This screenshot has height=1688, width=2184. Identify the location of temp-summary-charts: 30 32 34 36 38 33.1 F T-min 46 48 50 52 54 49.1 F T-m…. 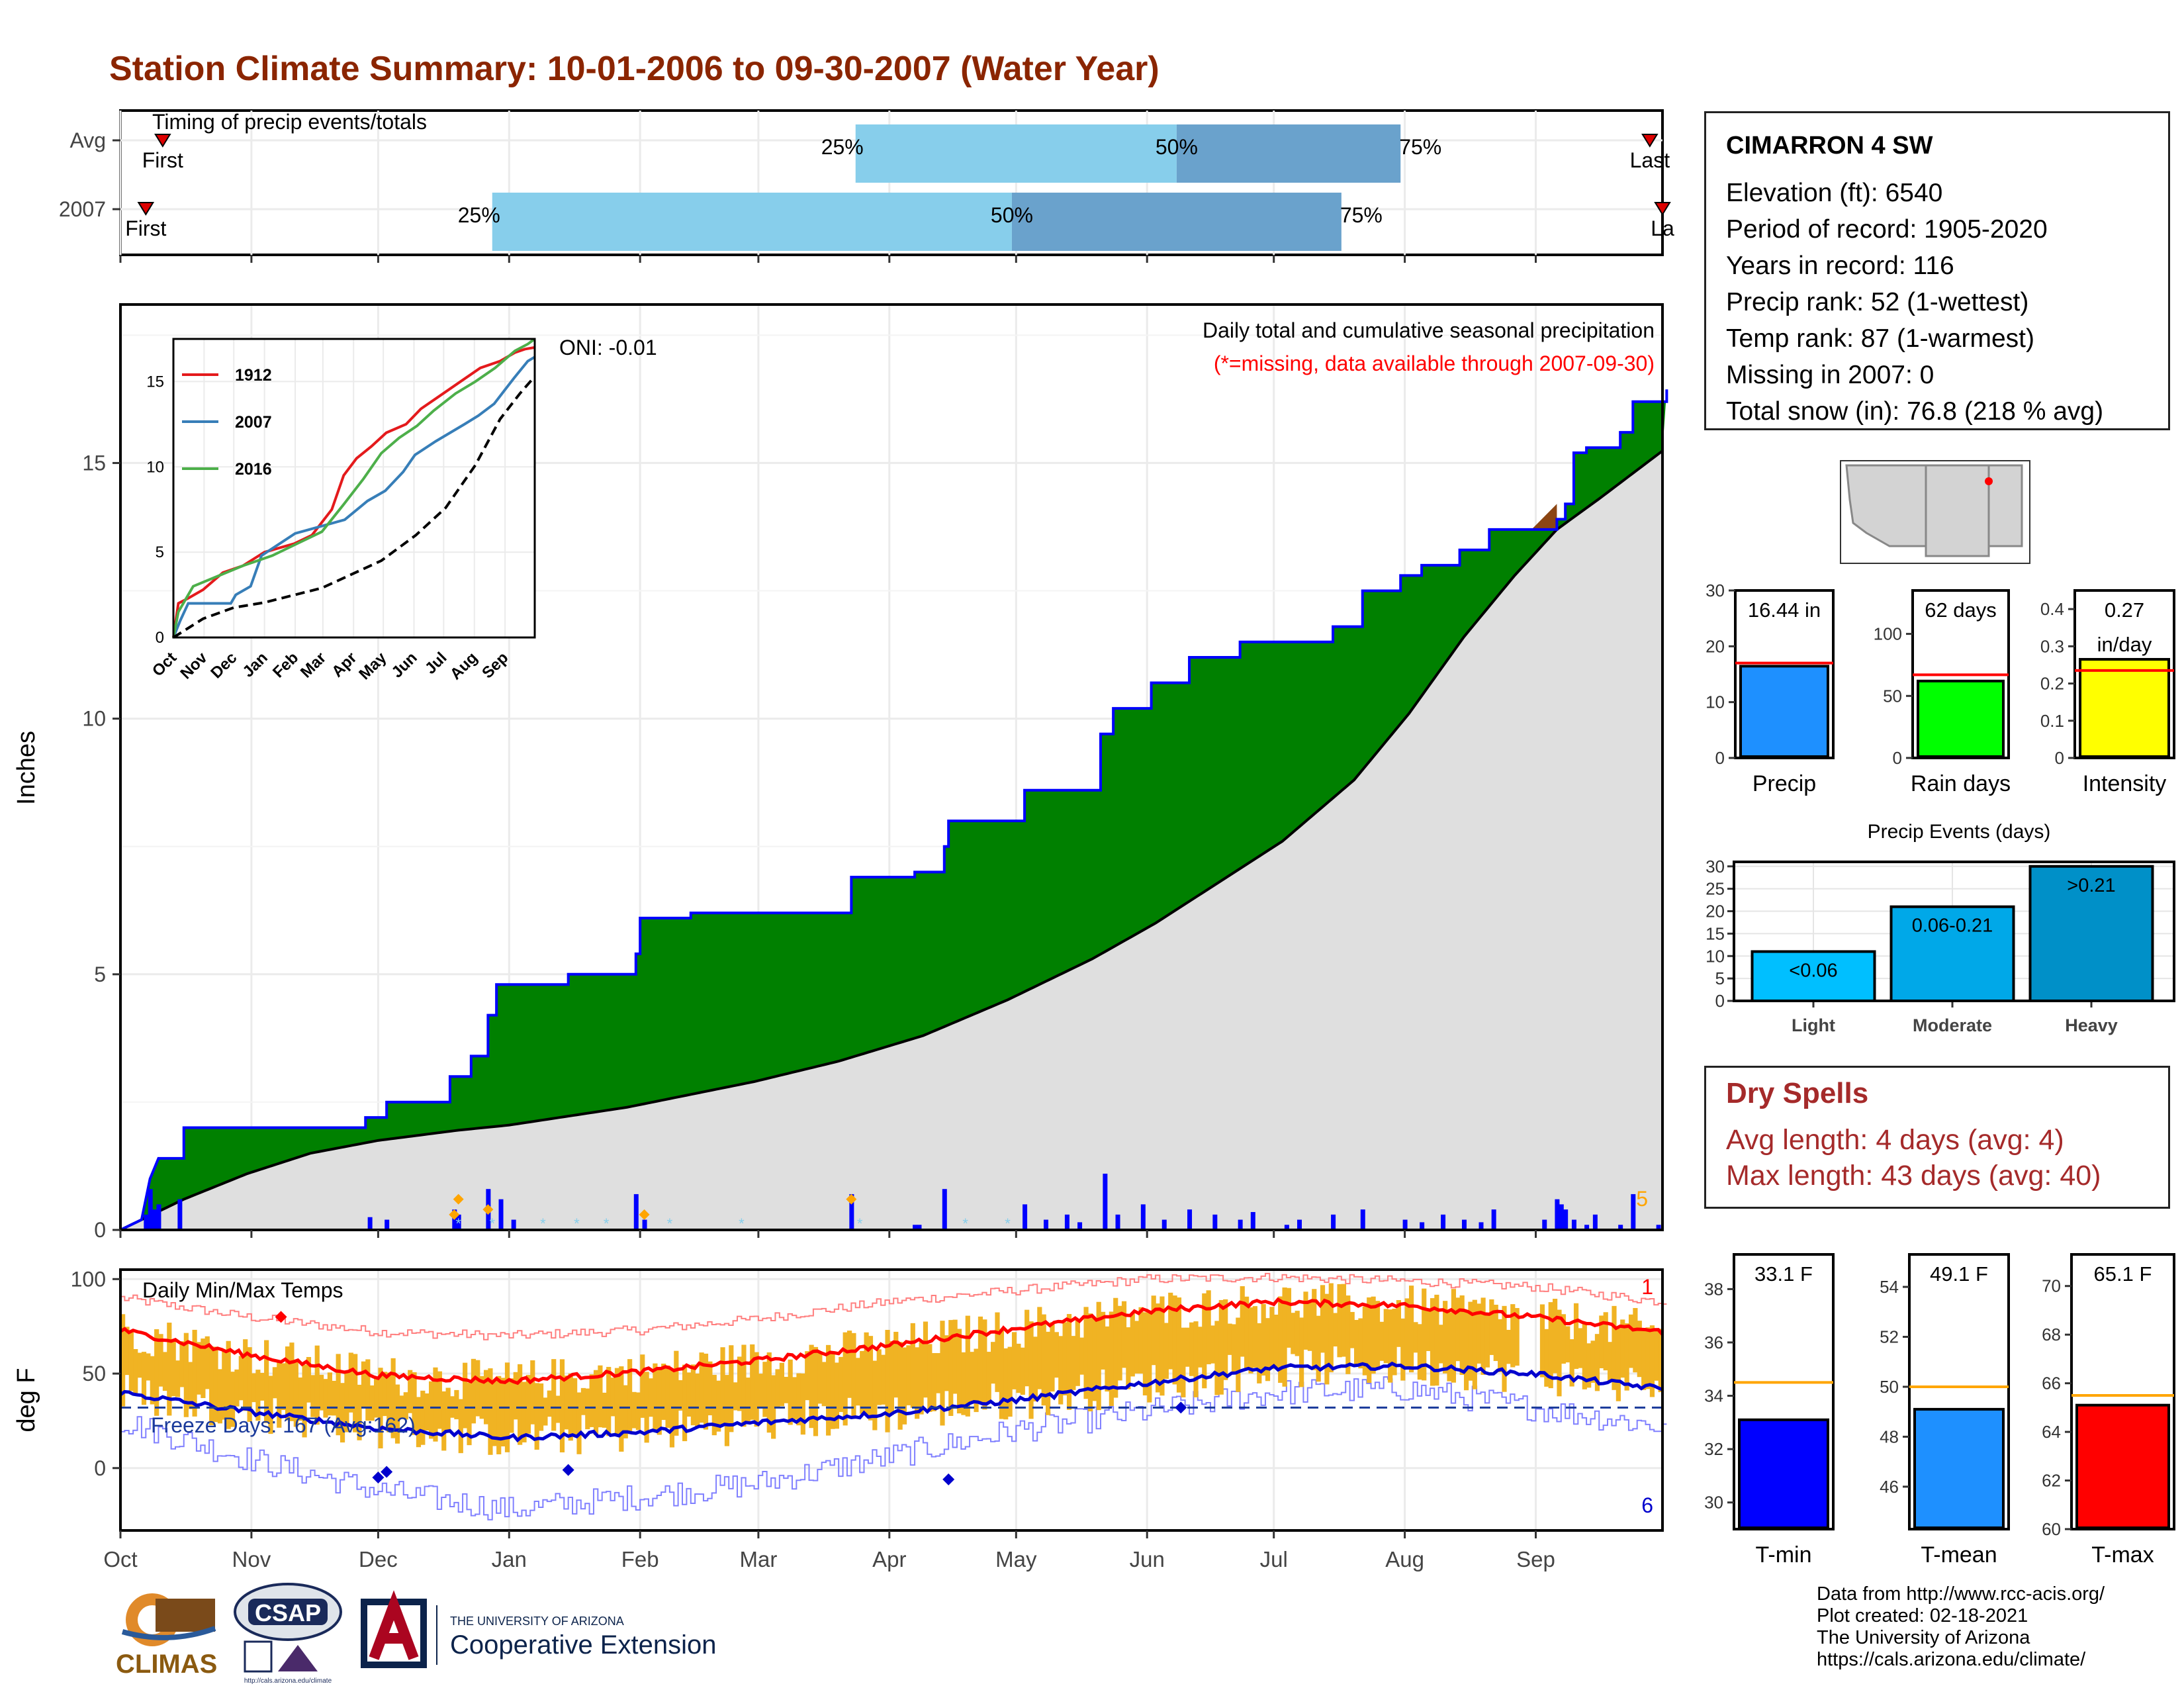
(1940, 1410).